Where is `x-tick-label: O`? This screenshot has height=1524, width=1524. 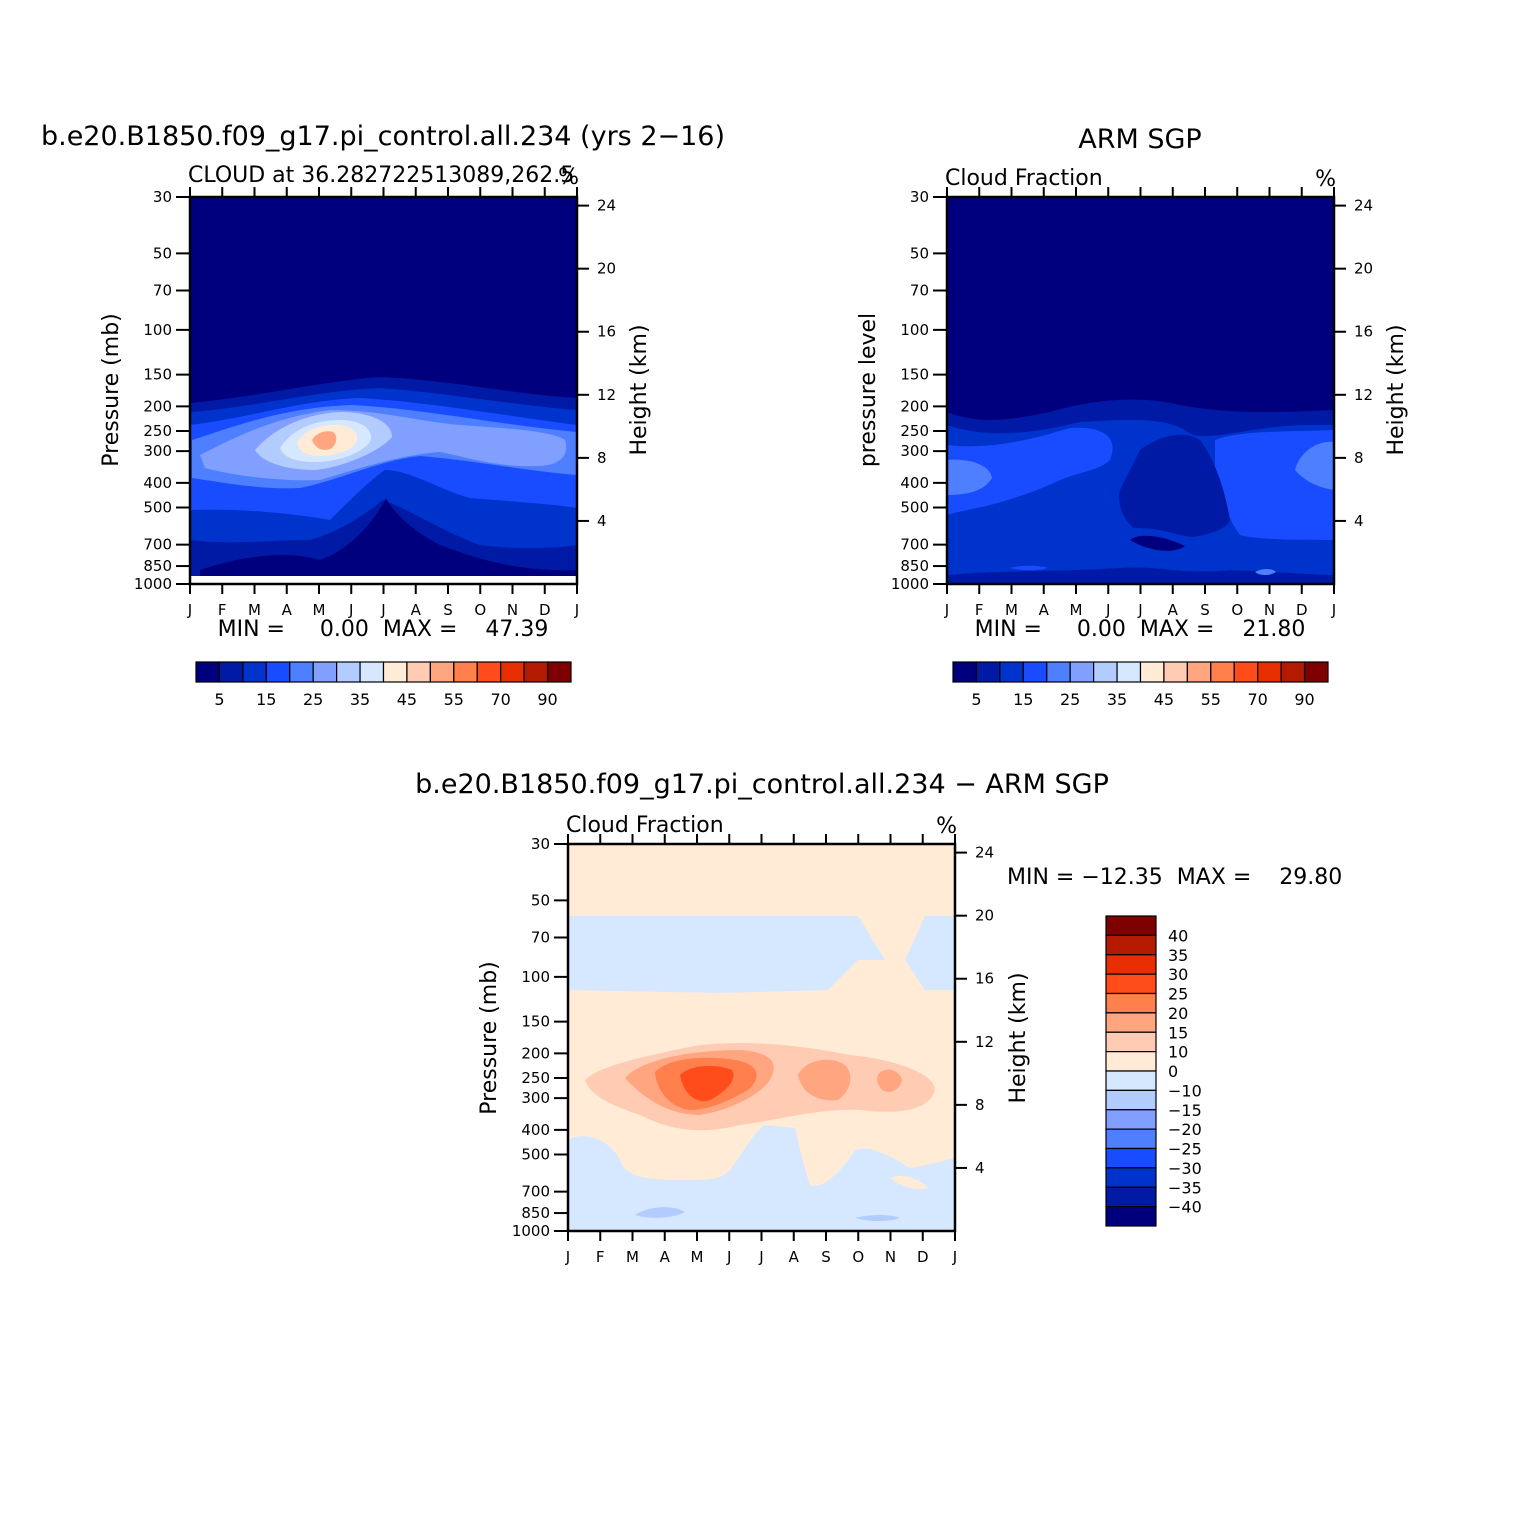
x-tick-label: O is located at coordinates (858, 1257).